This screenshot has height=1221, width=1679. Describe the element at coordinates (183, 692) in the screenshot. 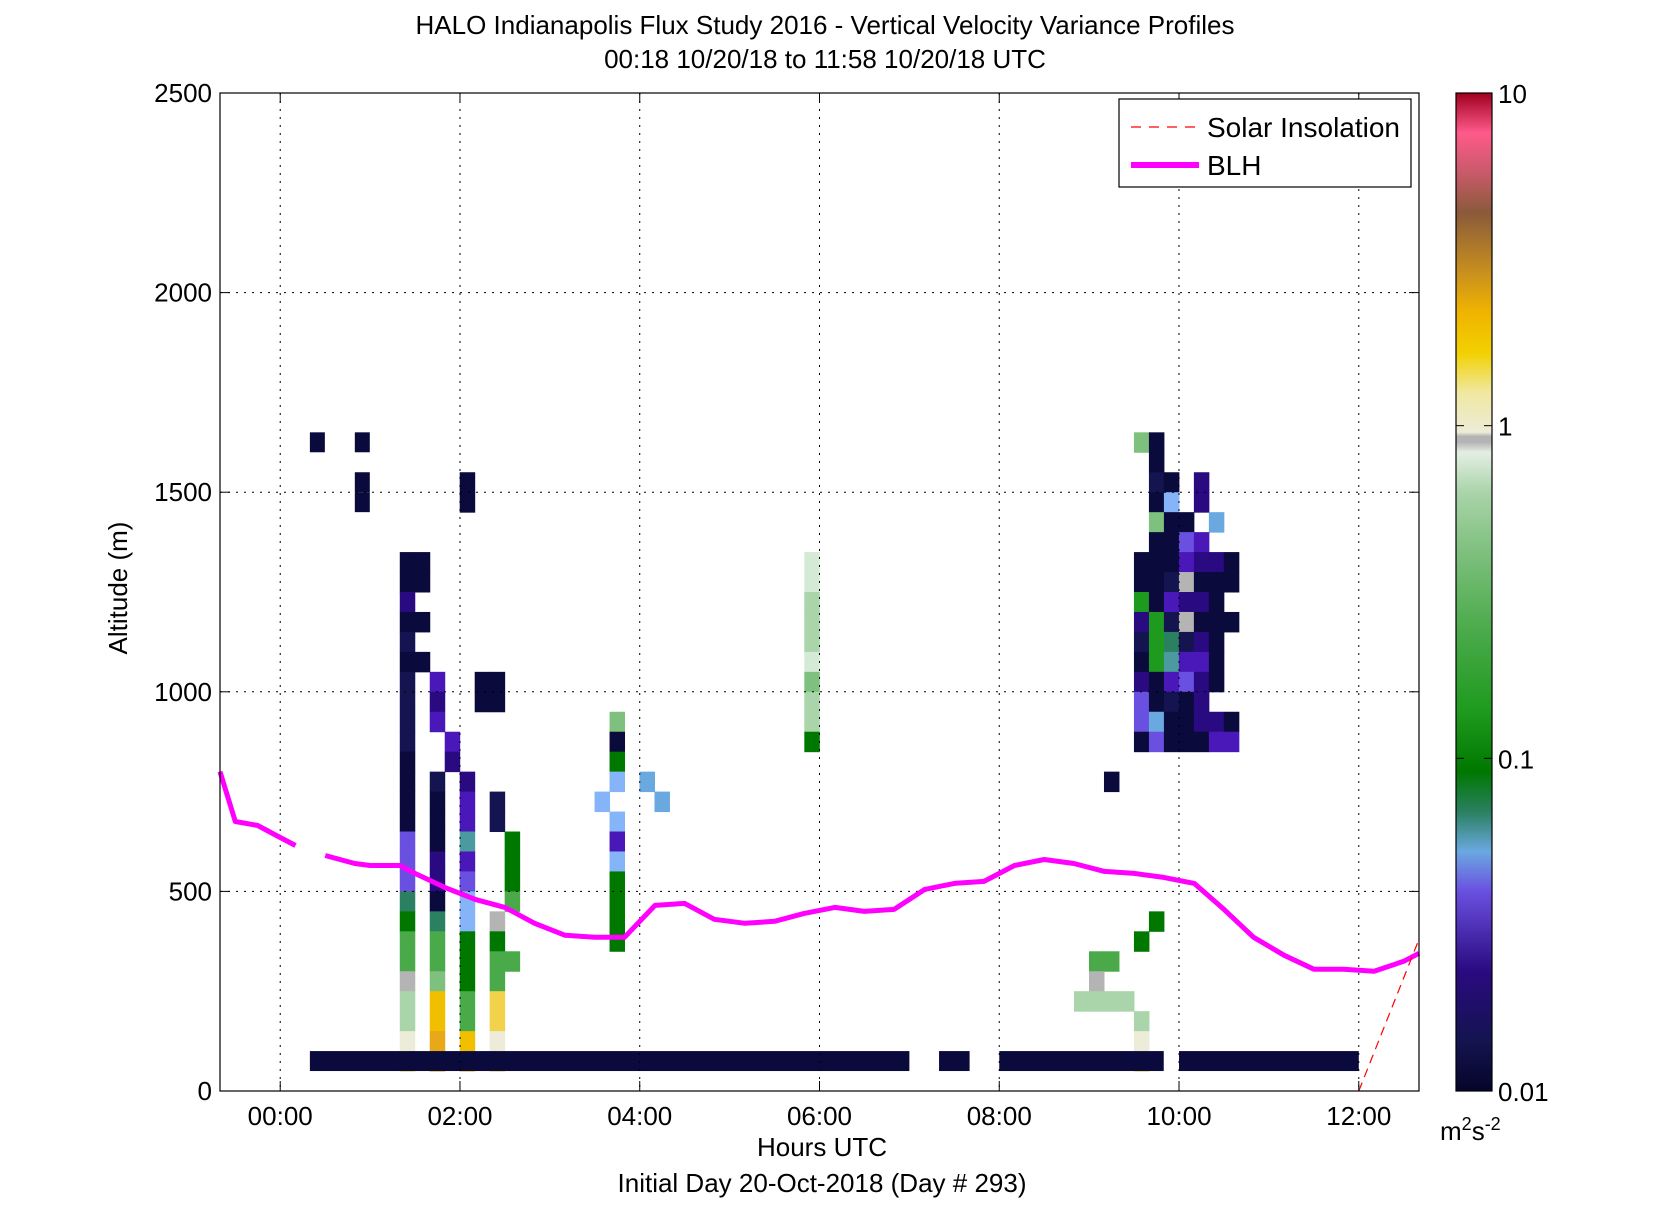

I see `y-tick-label: 1000` at that location.